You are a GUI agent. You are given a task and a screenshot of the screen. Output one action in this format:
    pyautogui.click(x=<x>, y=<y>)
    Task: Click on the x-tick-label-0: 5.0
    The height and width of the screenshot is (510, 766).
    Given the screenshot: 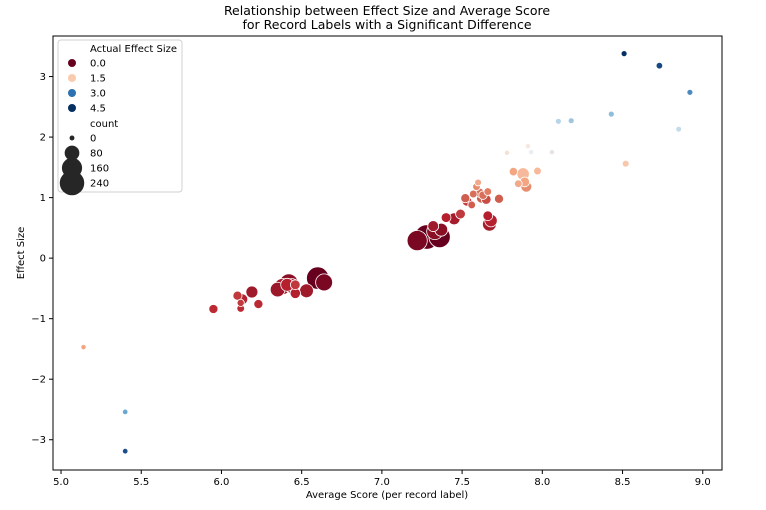 What is the action you would take?
    pyautogui.click(x=61, y=482)
    